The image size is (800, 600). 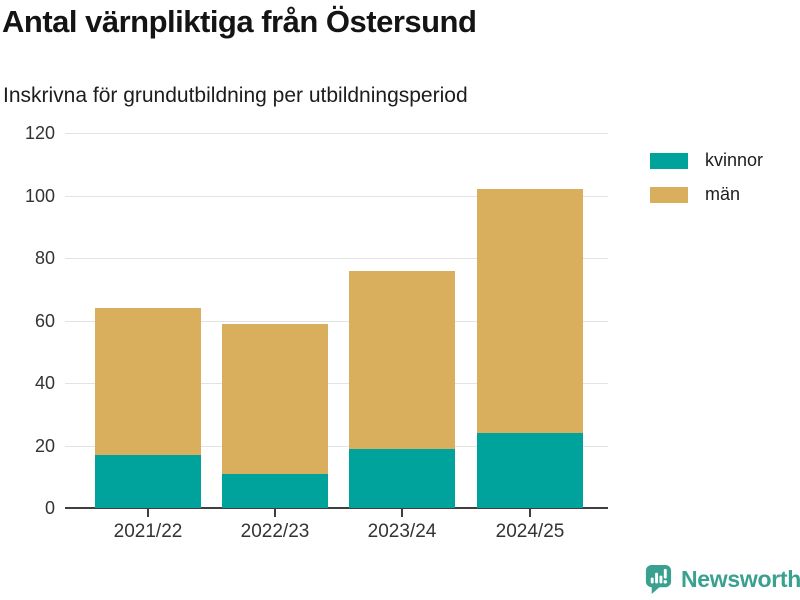 I want to click on newsworthy-wordmark: Newsworthy, so click(x=740, y=579).